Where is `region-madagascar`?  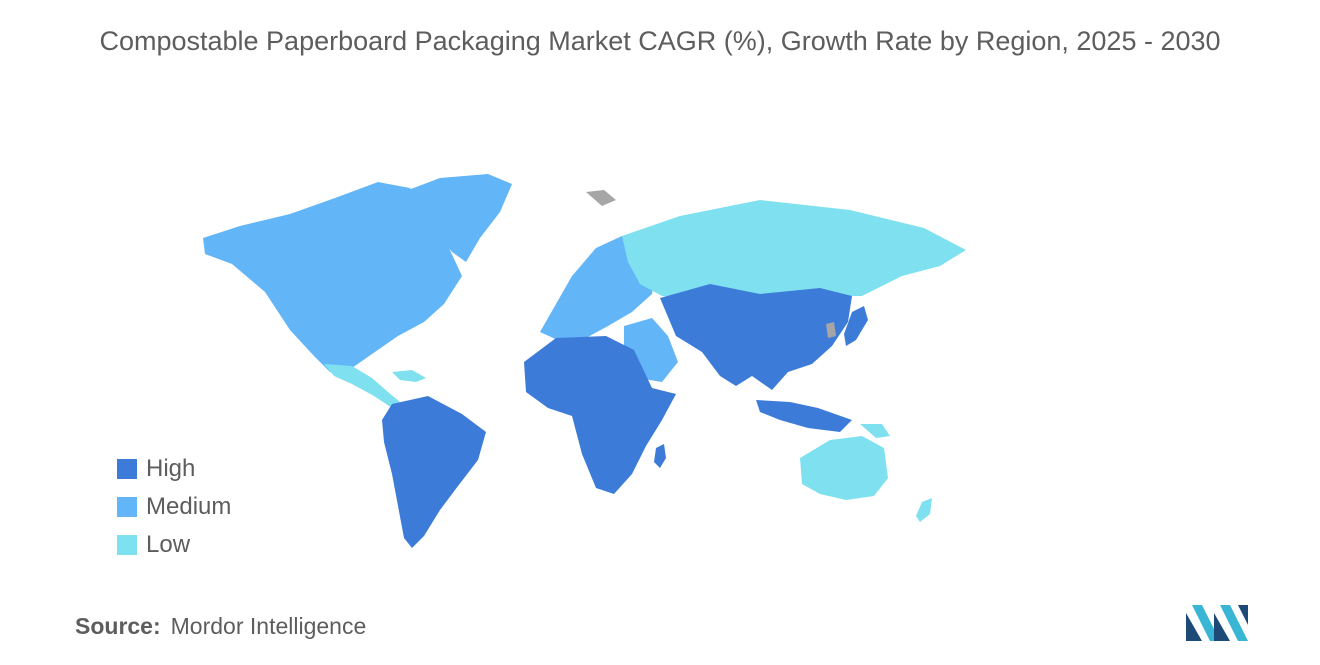 region-madagascar is located at coordinates (660, 456).